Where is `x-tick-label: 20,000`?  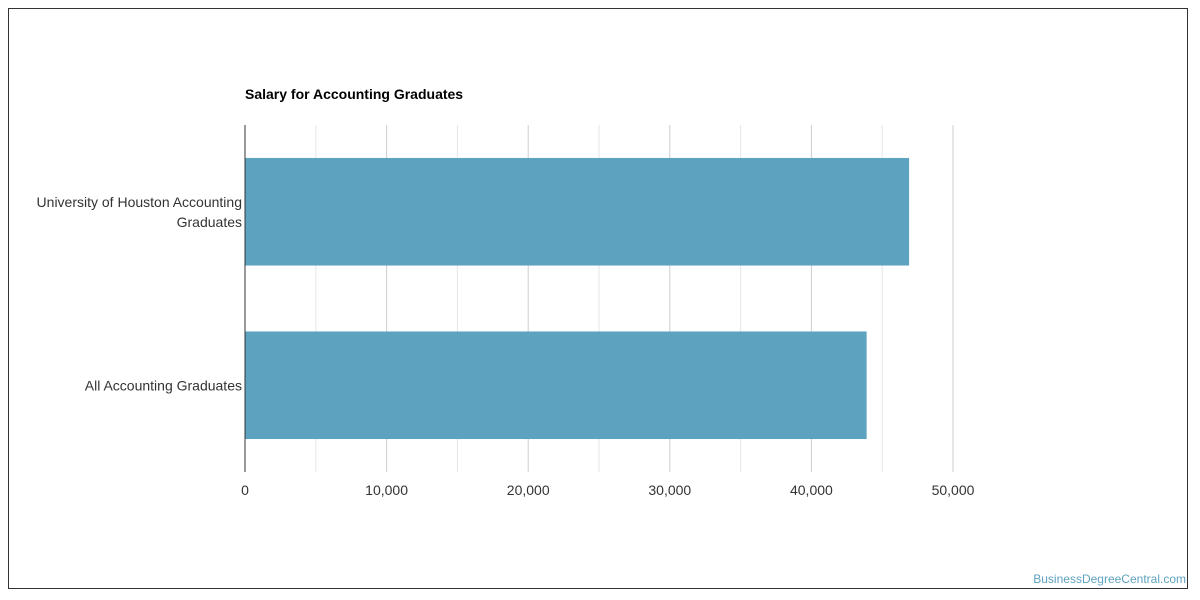 x-tick-label: 20,000 is located at coordinates (528, 490).